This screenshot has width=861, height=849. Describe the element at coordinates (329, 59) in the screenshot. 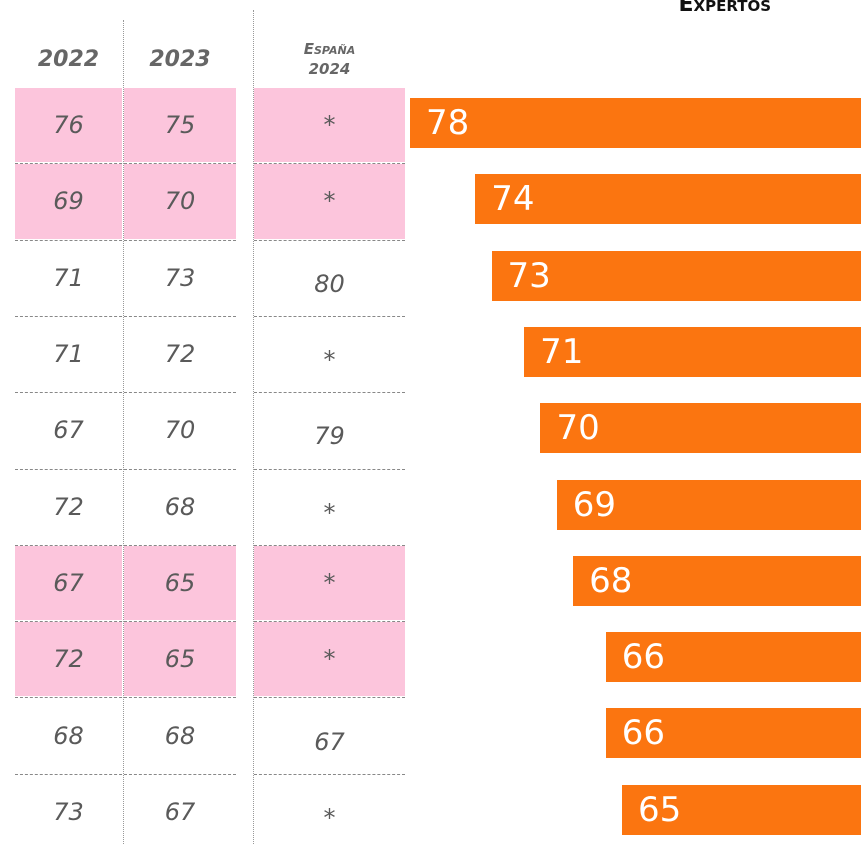

I see `column-header: España 2024` at that location.